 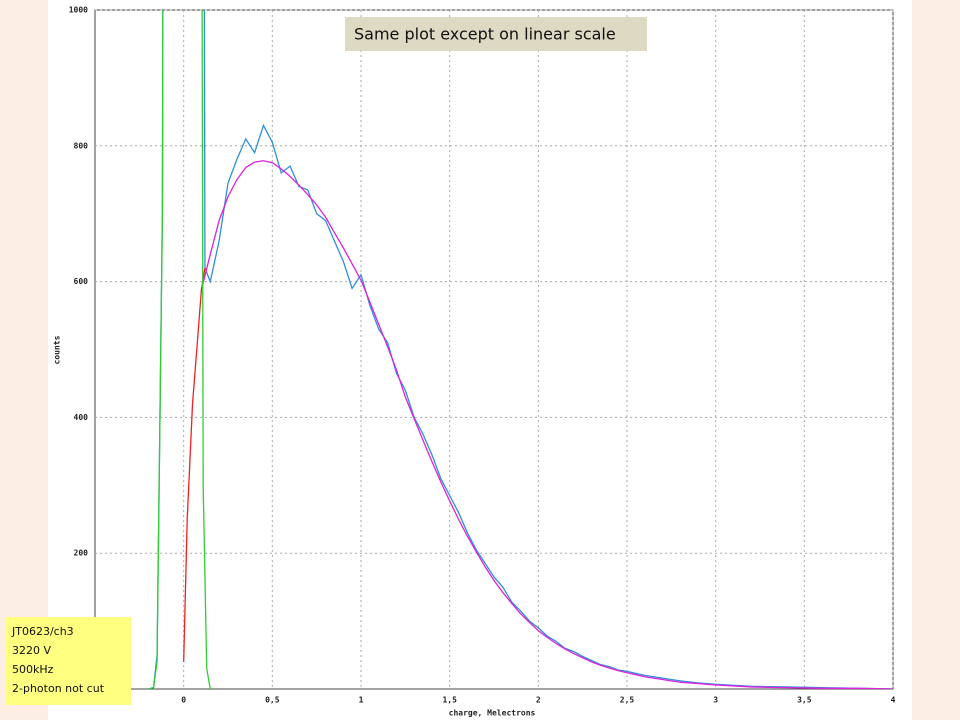 I want to click on x-axis-label: charge, Melectrons, so click(x=492, y=713).